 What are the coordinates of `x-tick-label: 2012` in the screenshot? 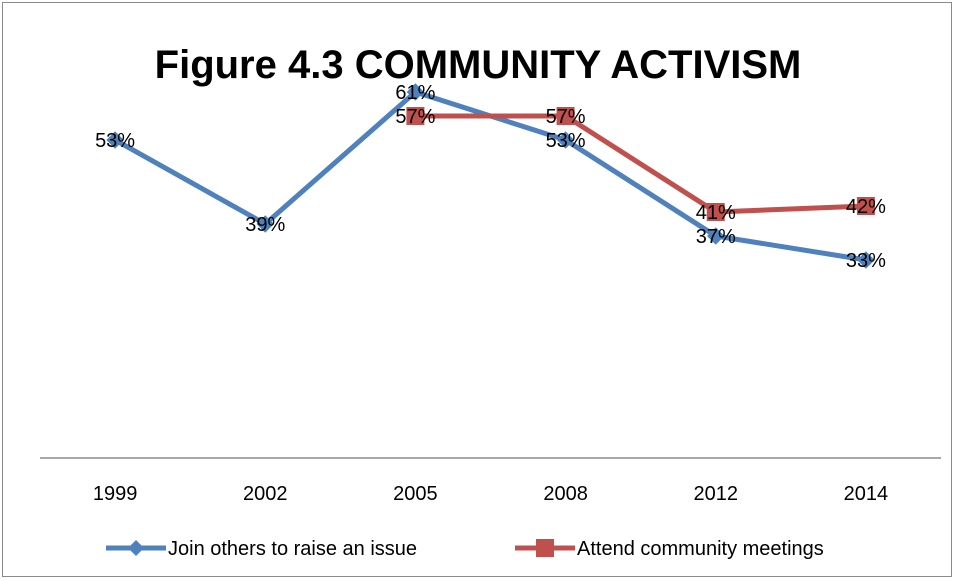 It's located at (716, 494).